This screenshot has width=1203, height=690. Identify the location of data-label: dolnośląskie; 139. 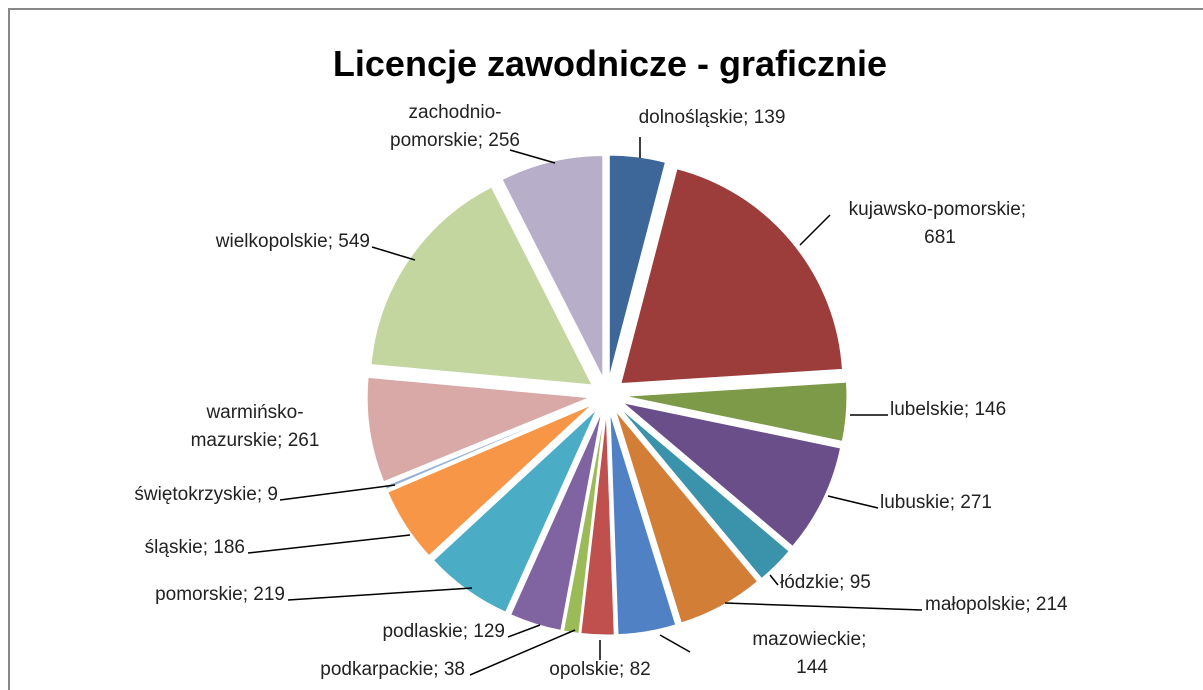
(712, 117).